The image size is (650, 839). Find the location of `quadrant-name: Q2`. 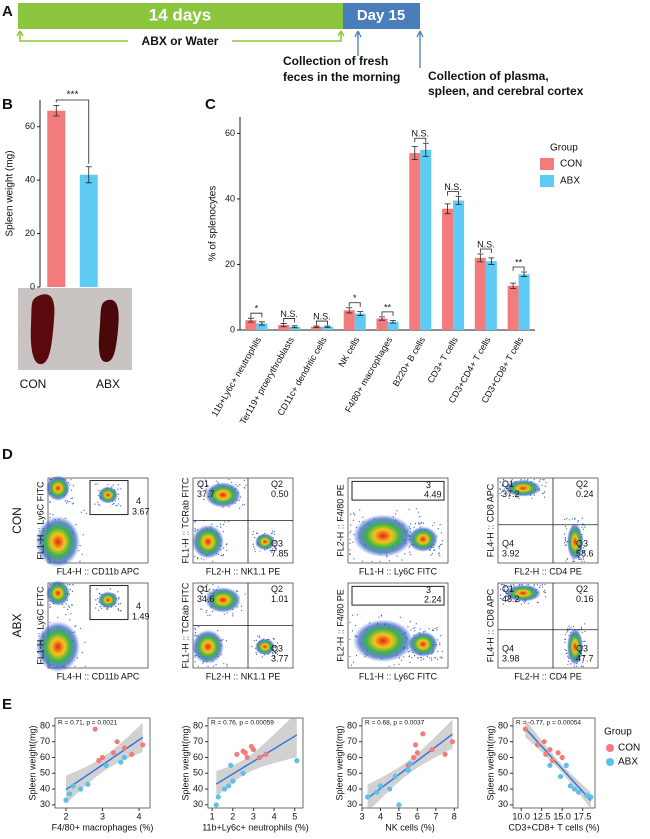

quadrant-name: Q2 is located at coordinates (582, 484).